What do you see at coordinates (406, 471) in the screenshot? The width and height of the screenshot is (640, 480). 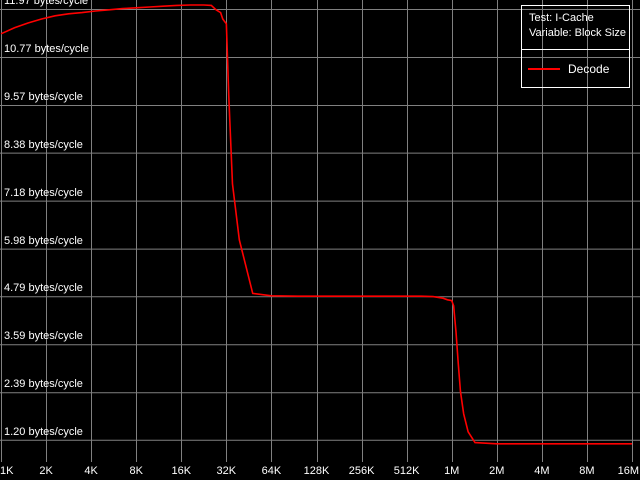 I see `x-axis-tick-label: 512K` at bounding box center [406, 471].